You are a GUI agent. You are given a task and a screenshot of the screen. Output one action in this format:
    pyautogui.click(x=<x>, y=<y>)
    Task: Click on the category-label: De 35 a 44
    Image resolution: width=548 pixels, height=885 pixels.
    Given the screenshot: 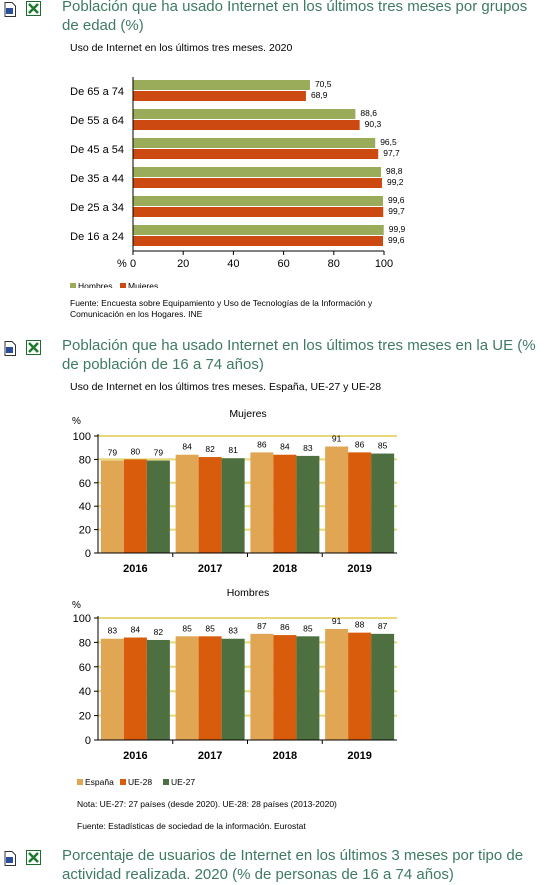 What is the action you would take?
    pyautogui.click(x=97, y=179)
    